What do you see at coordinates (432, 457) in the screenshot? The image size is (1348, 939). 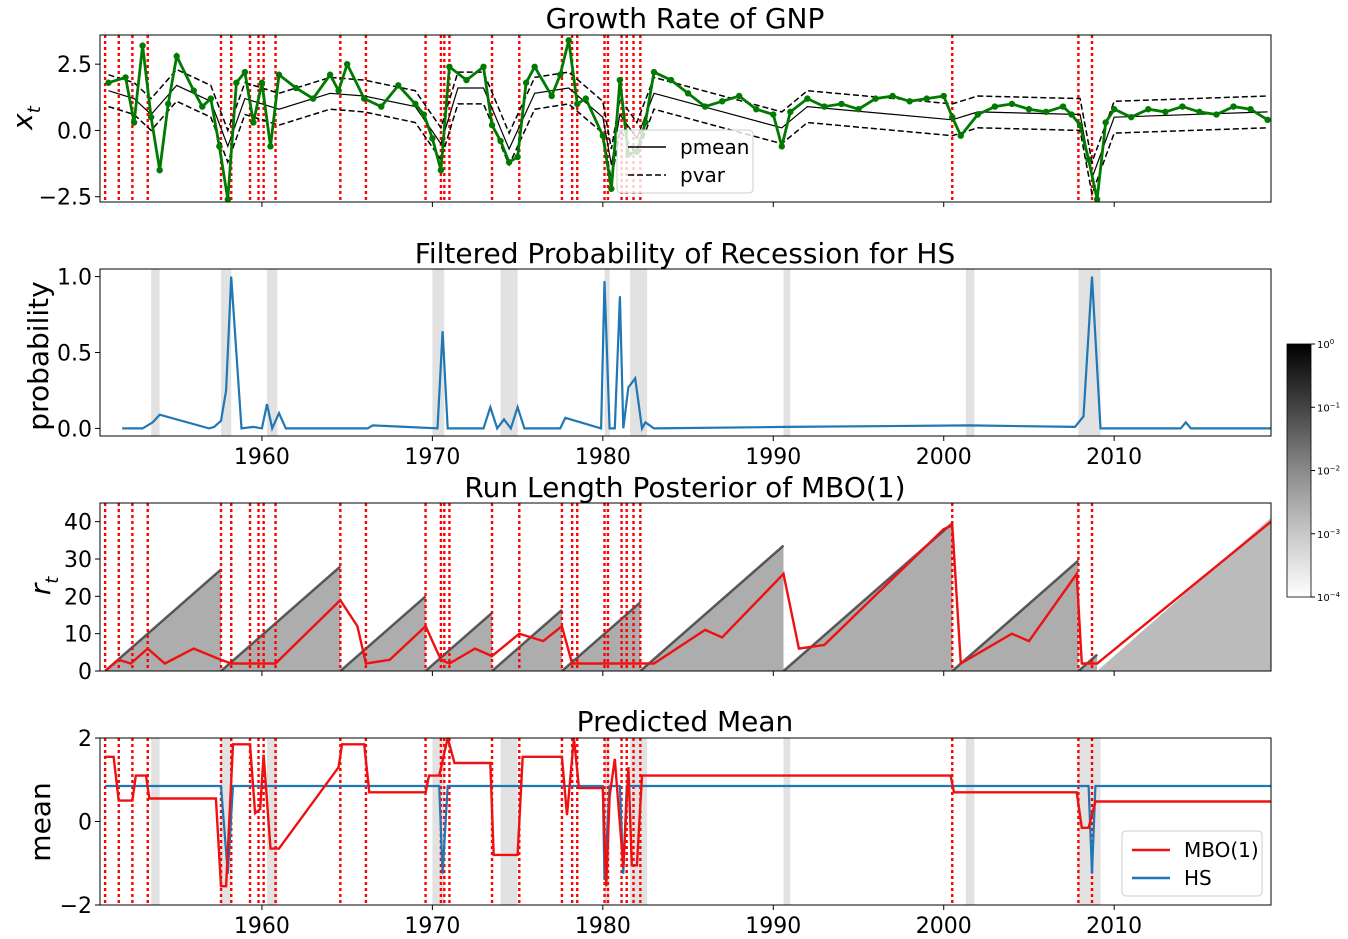 I see `xtick-label: 1970` at bounding box center [432, 457].